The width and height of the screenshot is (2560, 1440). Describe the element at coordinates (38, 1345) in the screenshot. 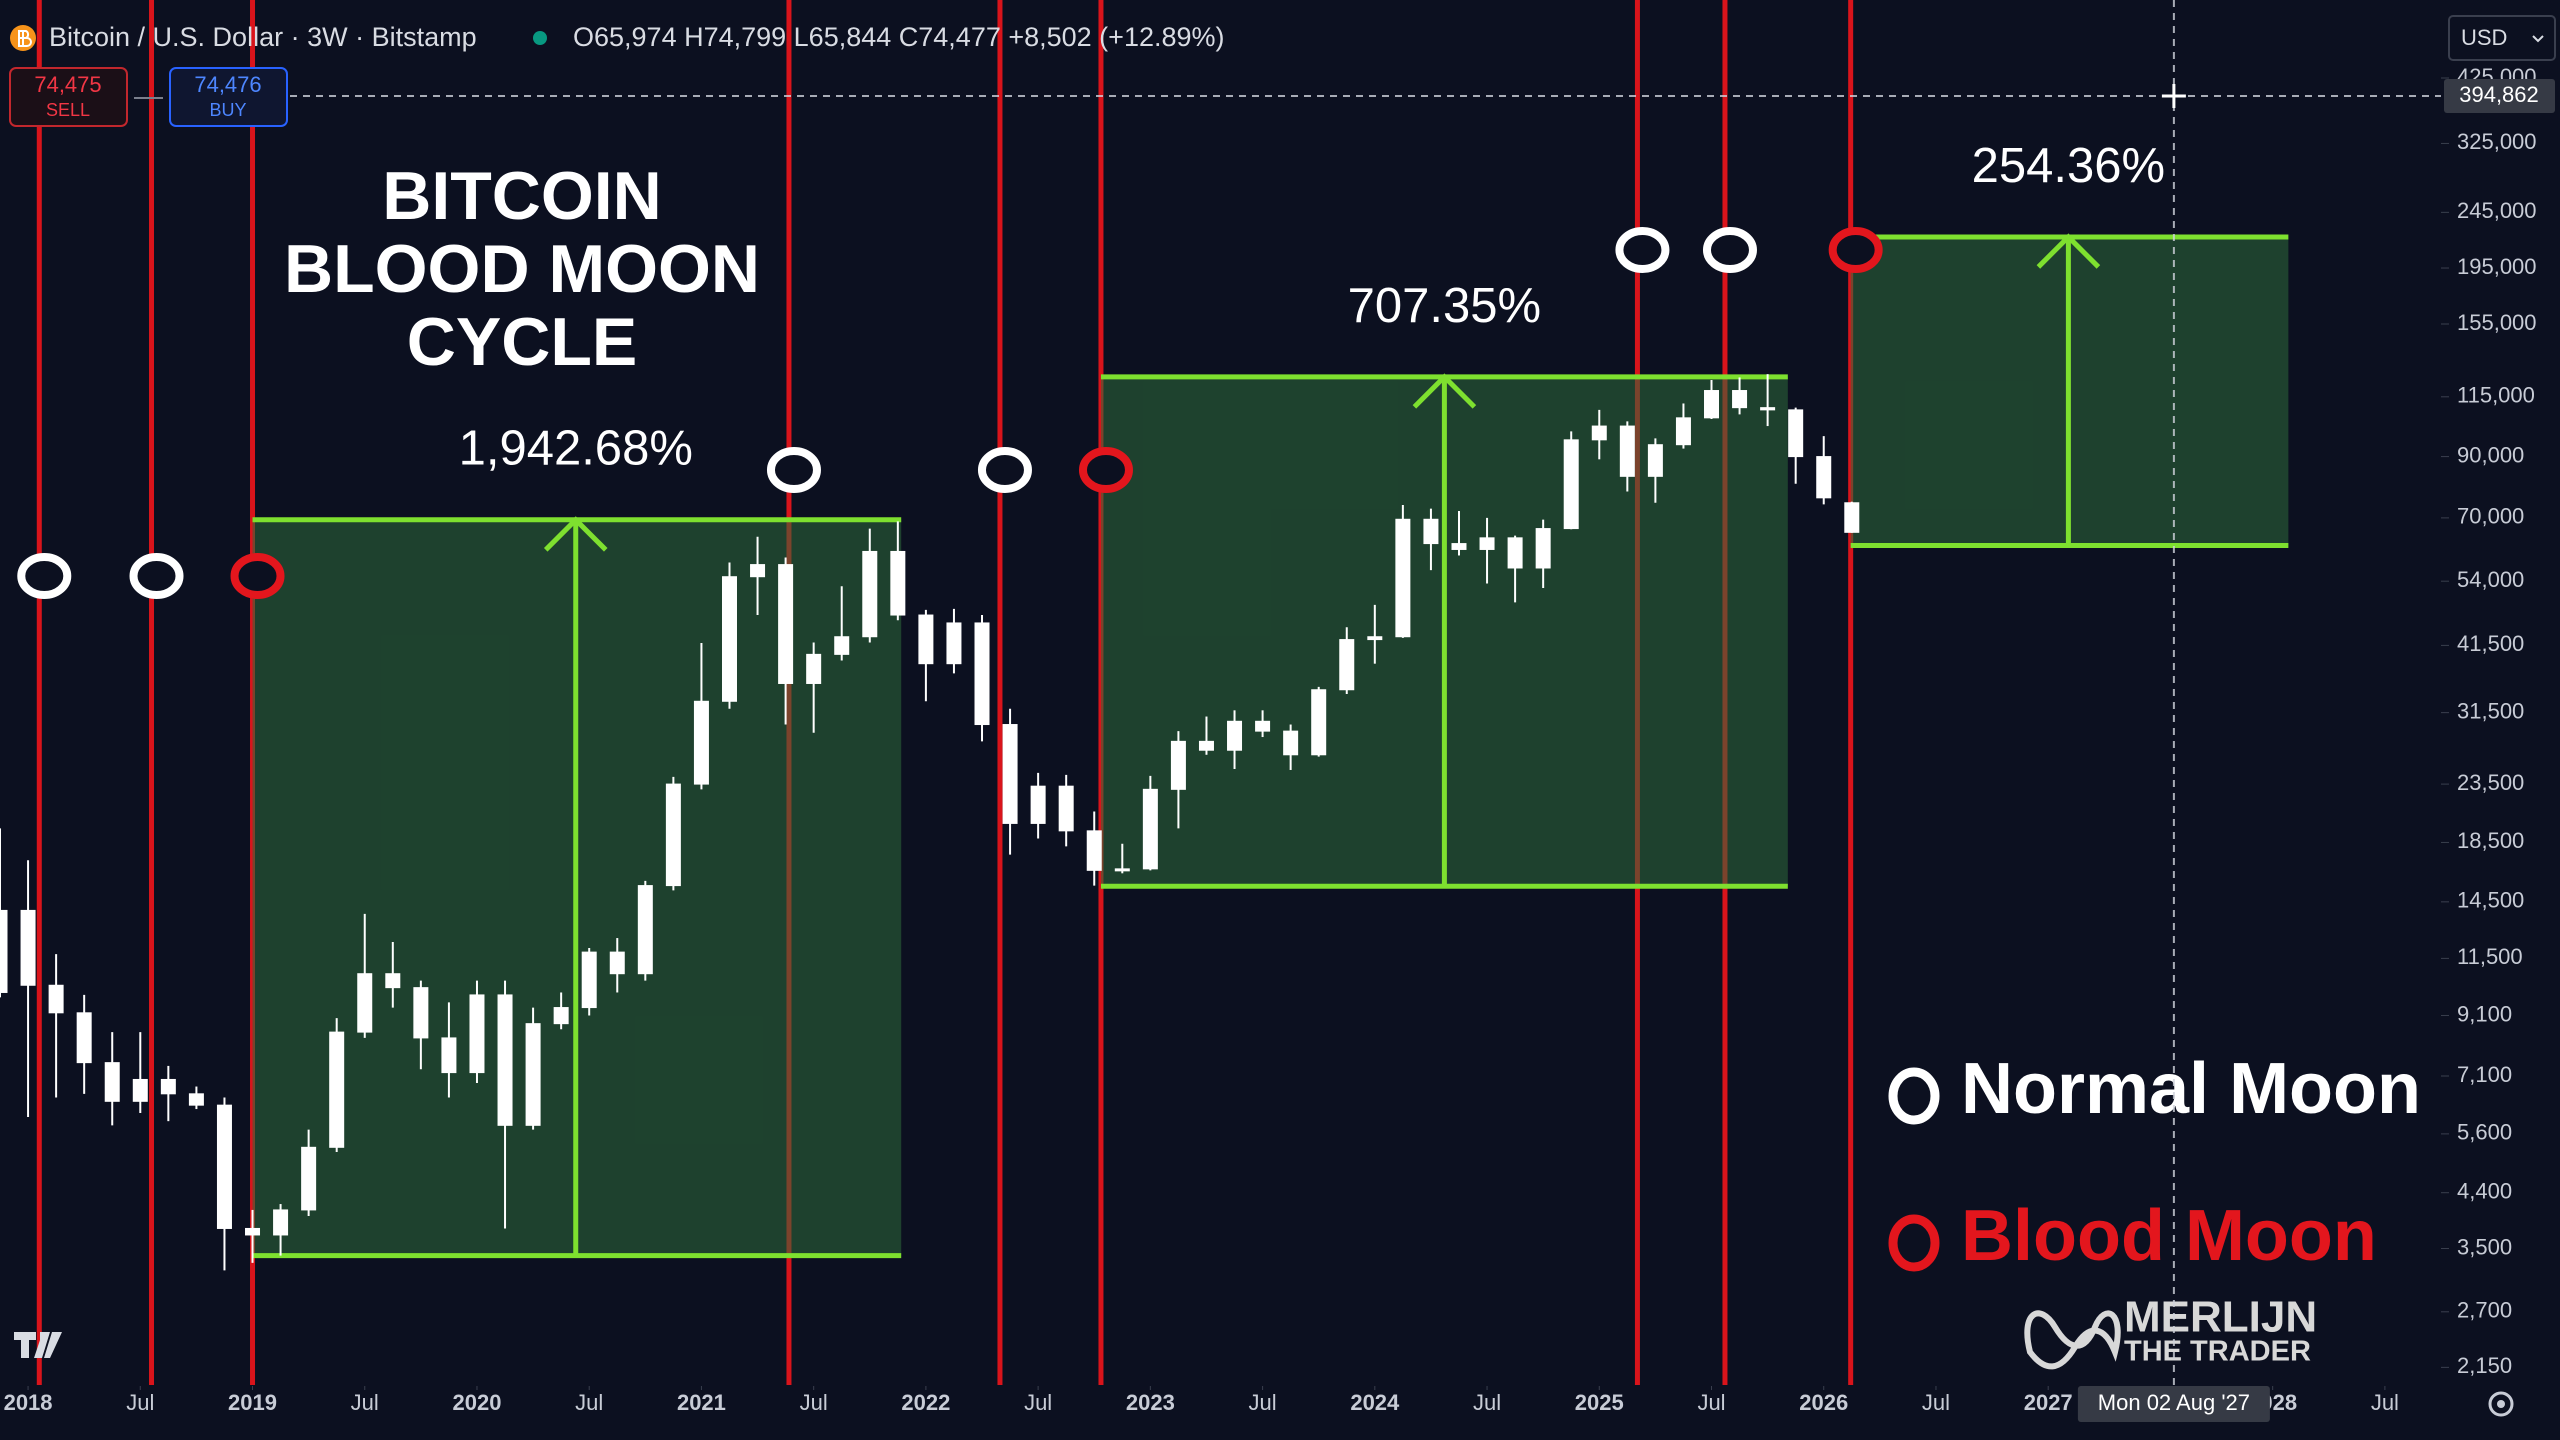

I see `platform-logo` at that location.